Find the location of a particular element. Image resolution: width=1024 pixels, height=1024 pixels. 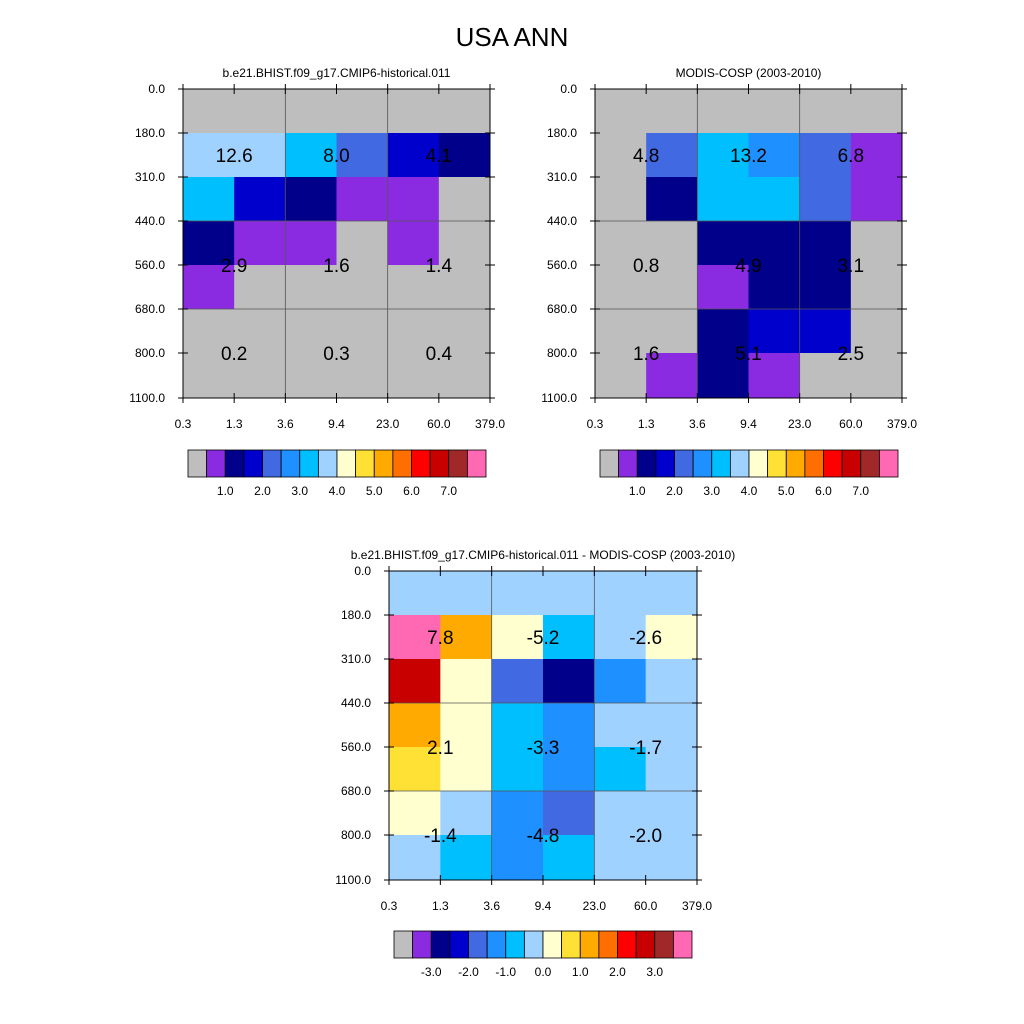

cell-value-label: 1.6 is located at coordinates (646, 354).